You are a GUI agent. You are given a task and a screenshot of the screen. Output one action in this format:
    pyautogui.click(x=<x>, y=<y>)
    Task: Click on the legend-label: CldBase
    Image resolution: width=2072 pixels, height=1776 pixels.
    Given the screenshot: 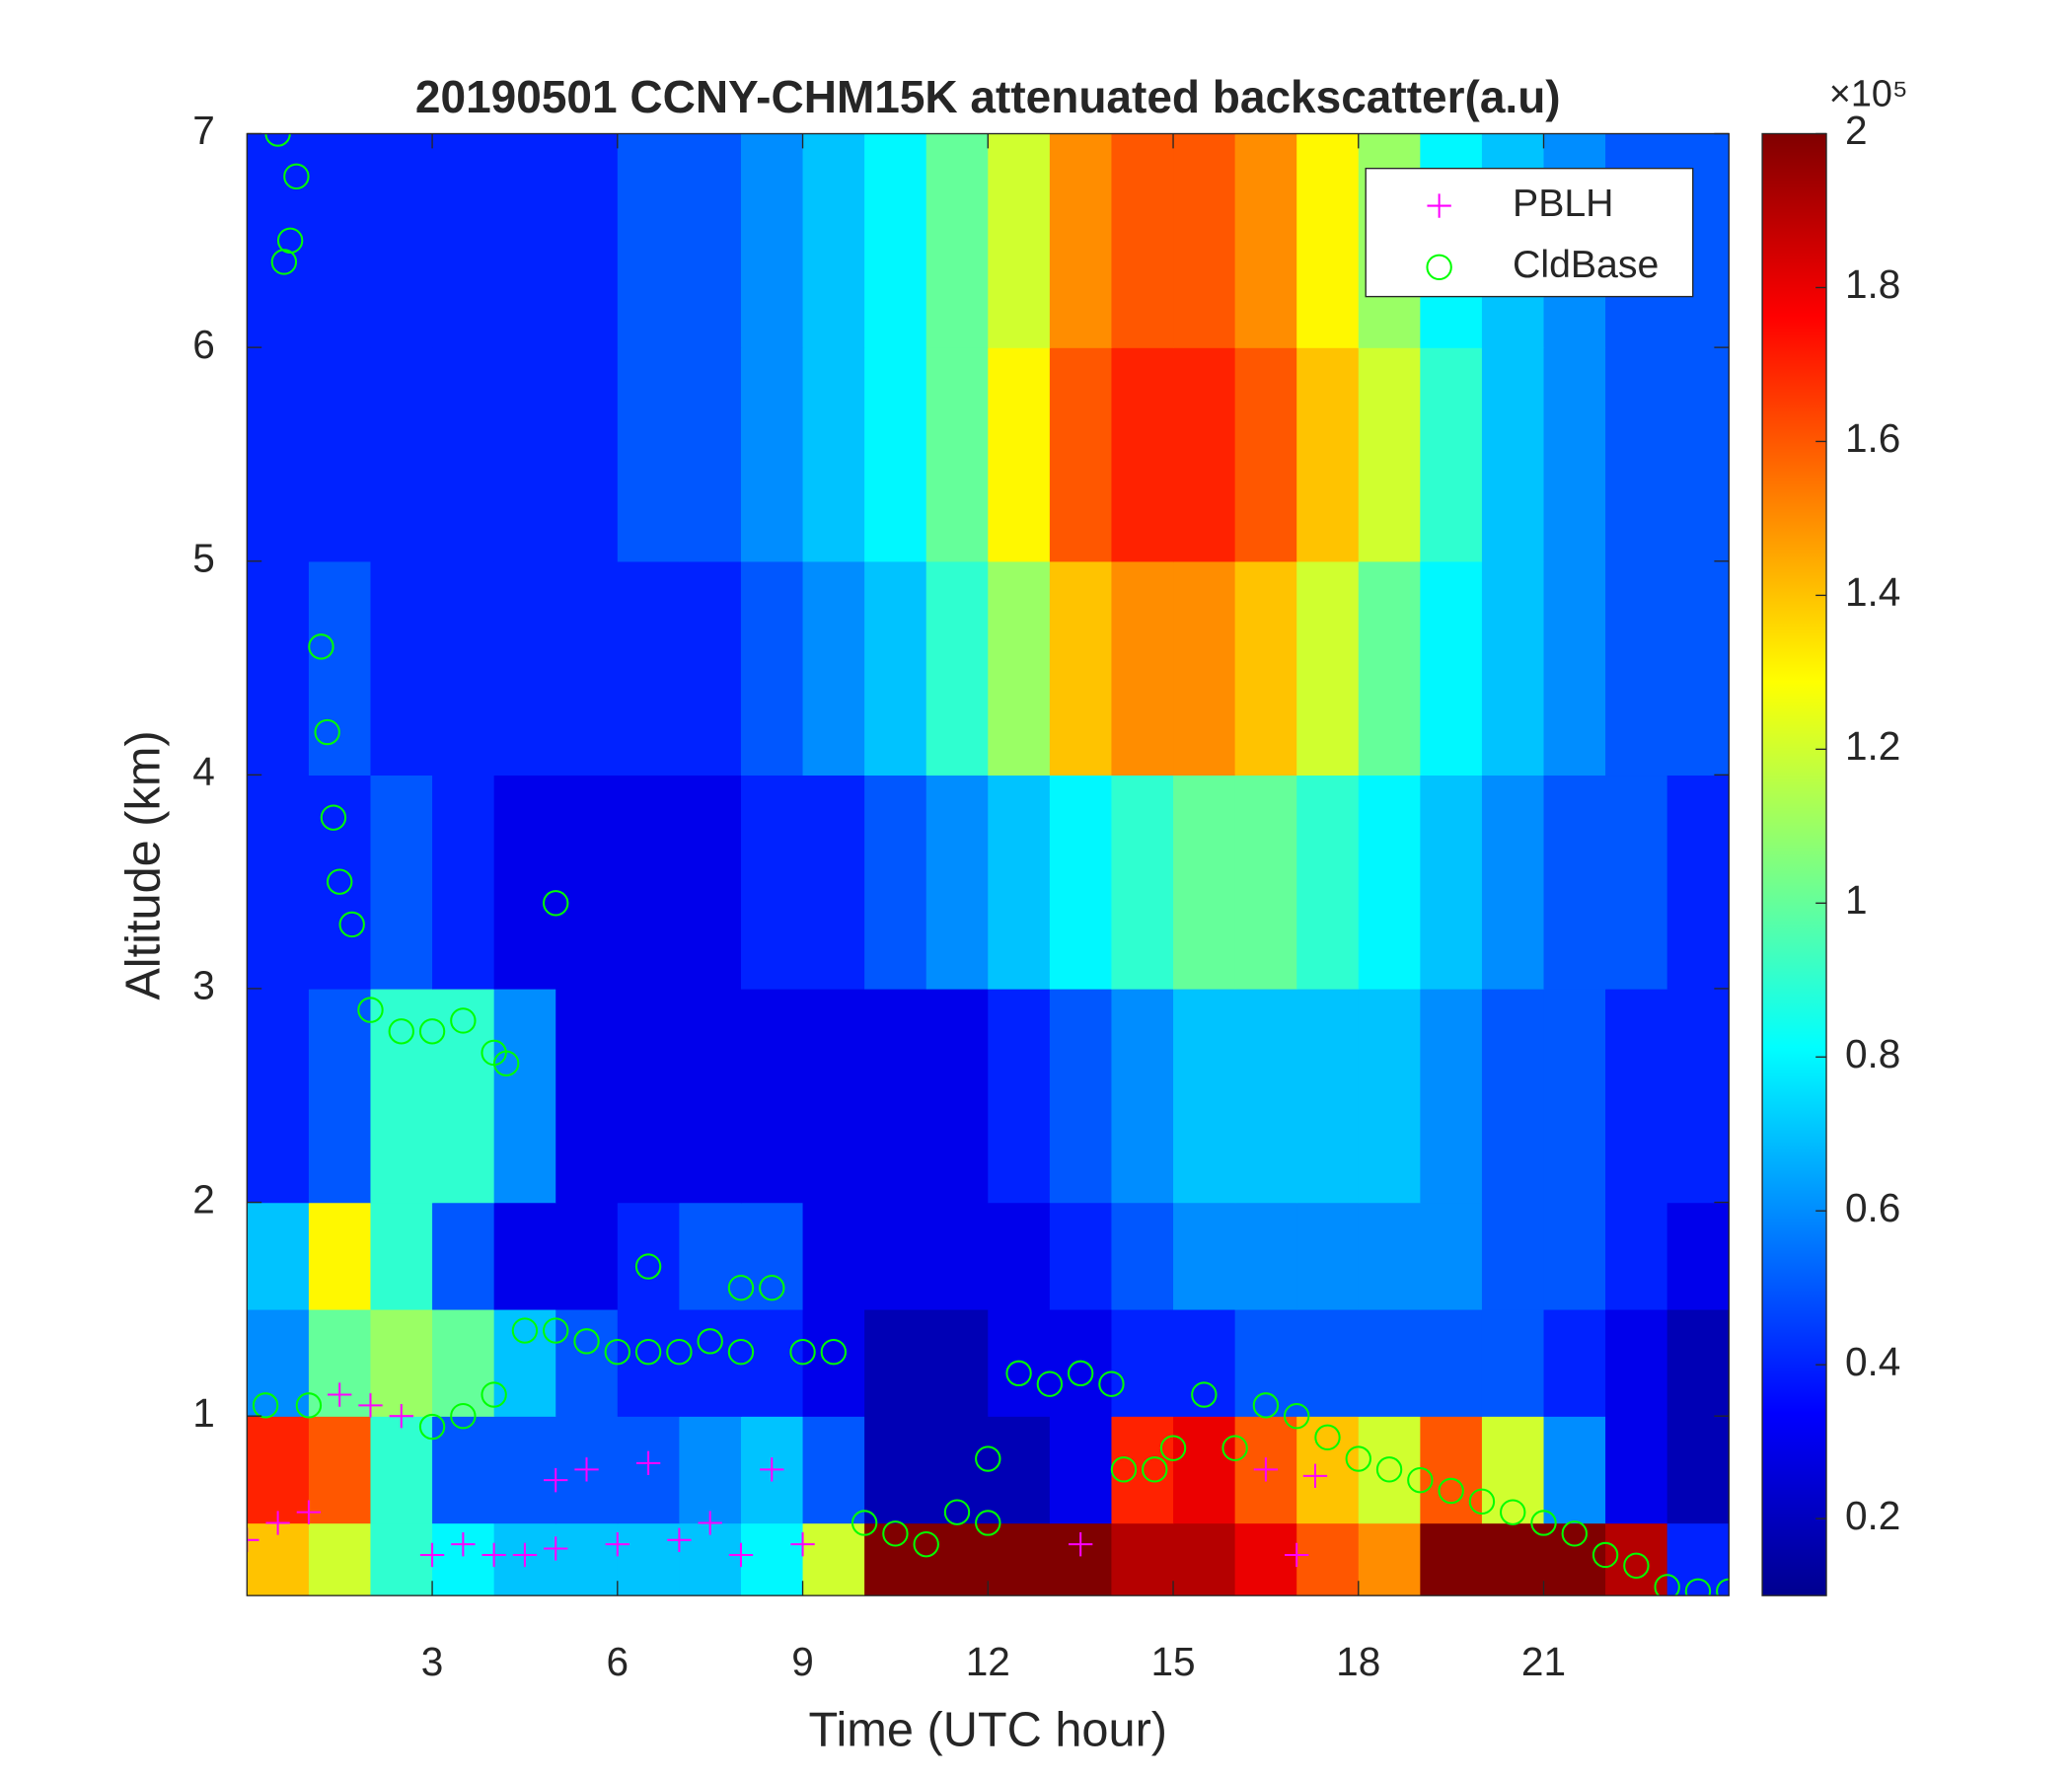 What is the action you would take?
    pyautogui.click(x=1586, y=264)
    